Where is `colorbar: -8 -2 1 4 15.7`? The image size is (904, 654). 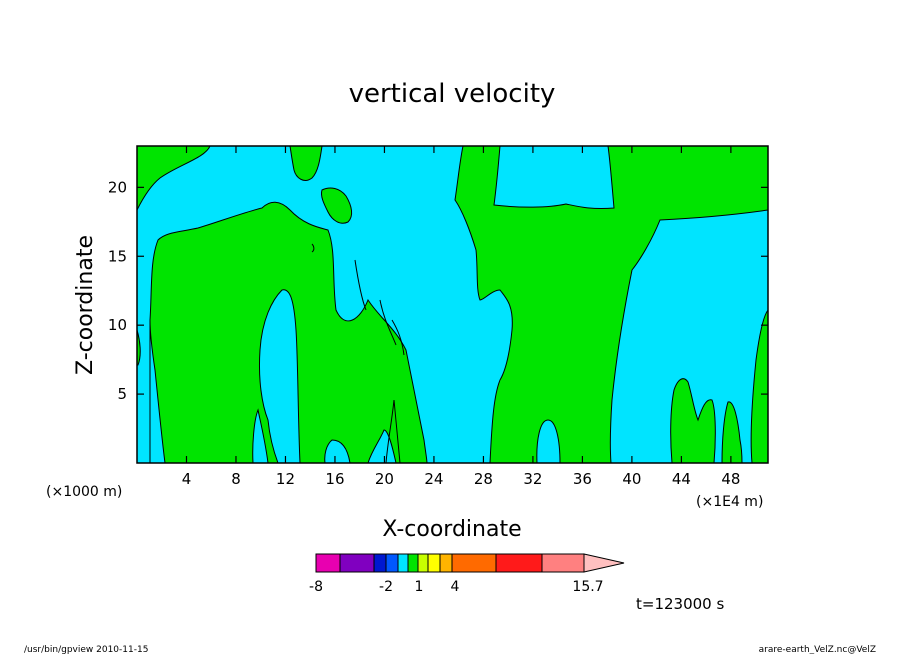 colorbar: -8 -2 1 4 15.7 is located at coordinates (467, 574).